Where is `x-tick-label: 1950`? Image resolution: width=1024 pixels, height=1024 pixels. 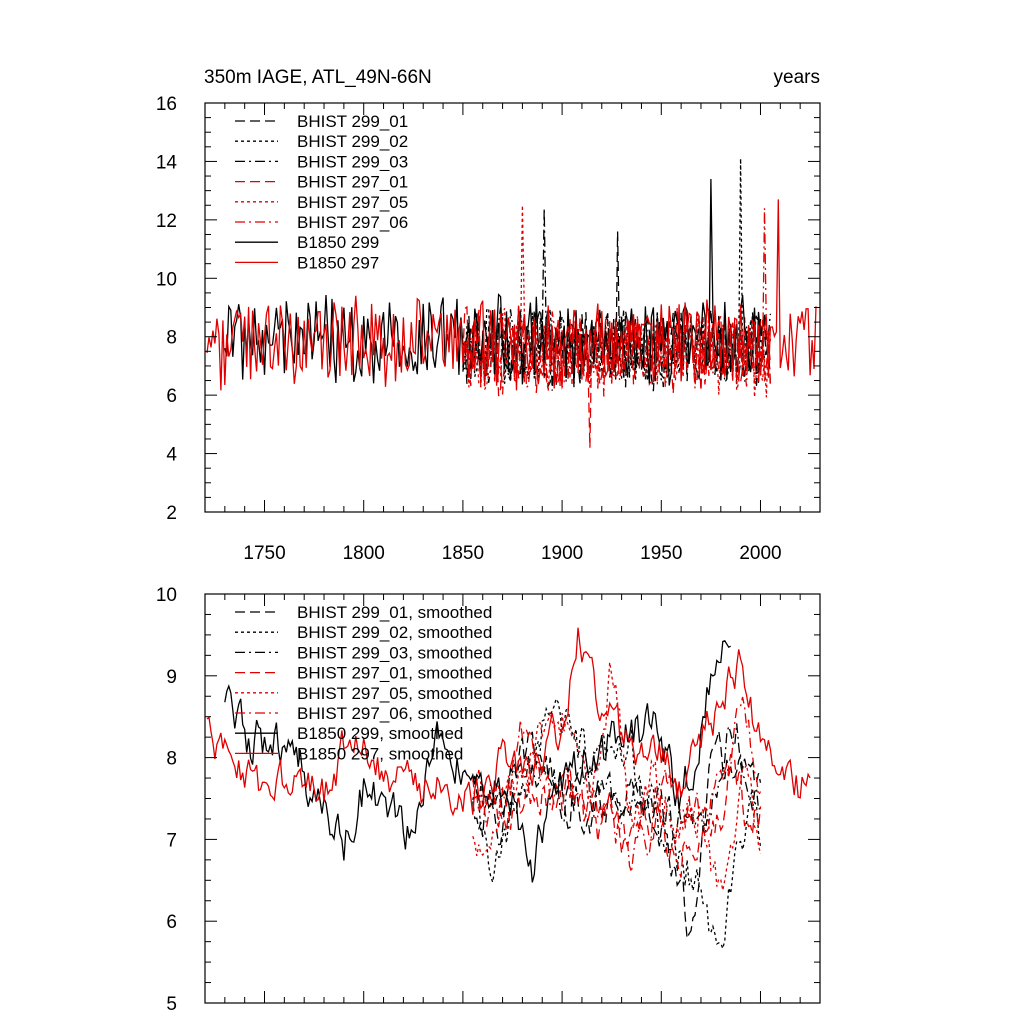
x-tick-label: 1950 is located at coordinates (661, 553).